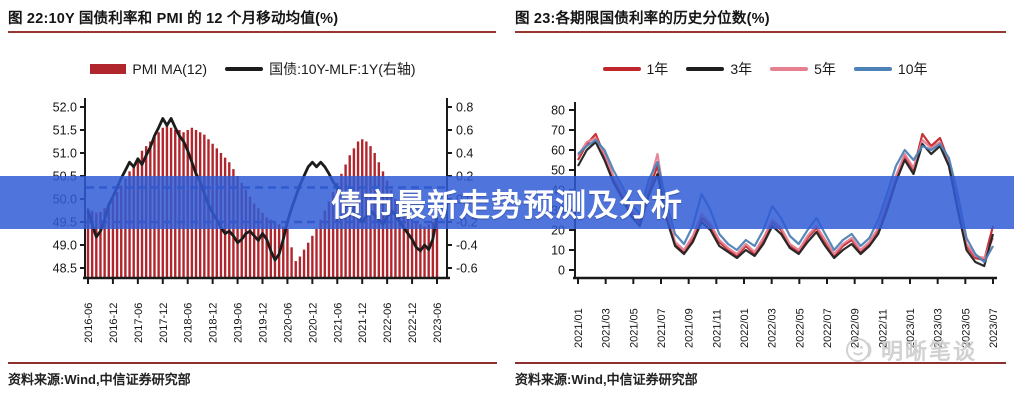 Image resolution: width=1014 pixels, height=400 pixels. I want to click on x-tick-label: 2021/09, so click(690, 328).